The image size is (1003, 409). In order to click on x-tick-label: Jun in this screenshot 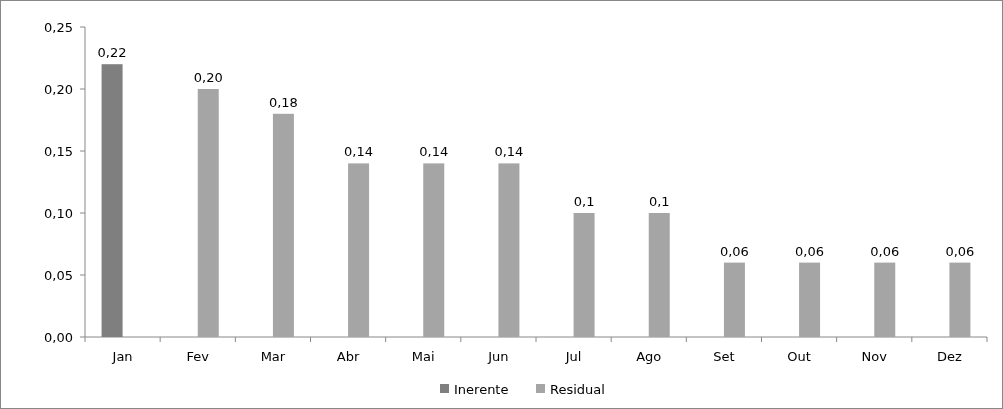, I will do `click(498, 356)`.